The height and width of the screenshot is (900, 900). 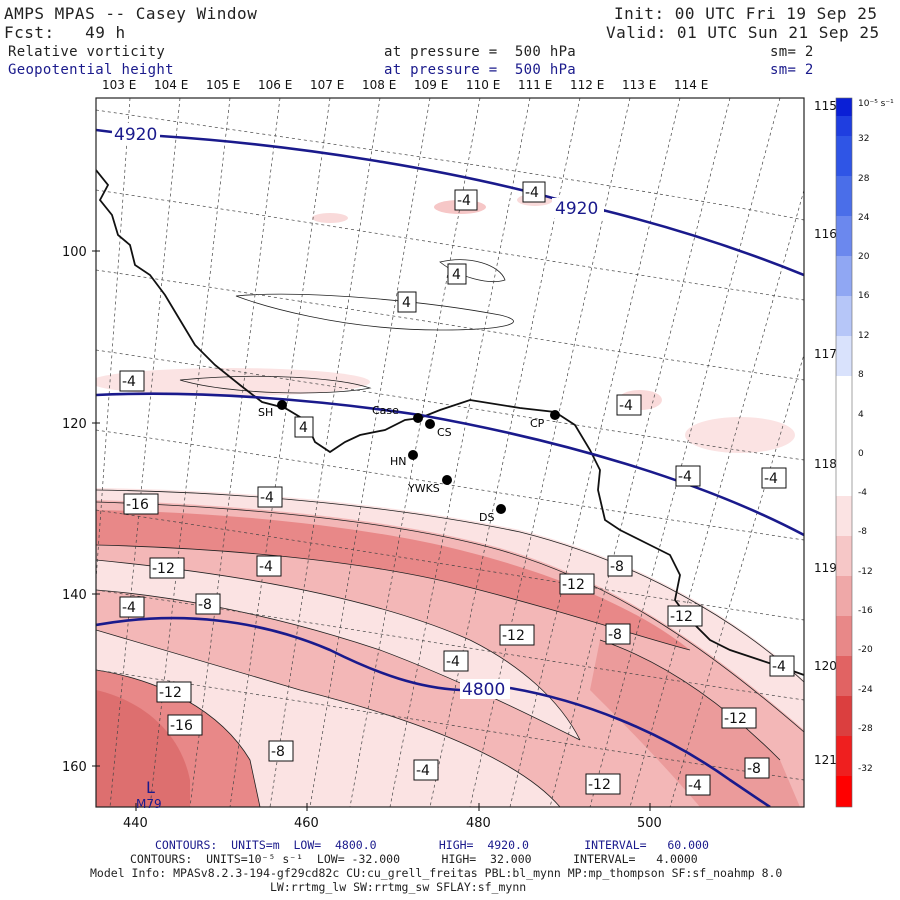 What do you see at coordinates (865, 572) in the screenshot?
I see `colorbar-tick: -12` at bounding box center [865, 572].